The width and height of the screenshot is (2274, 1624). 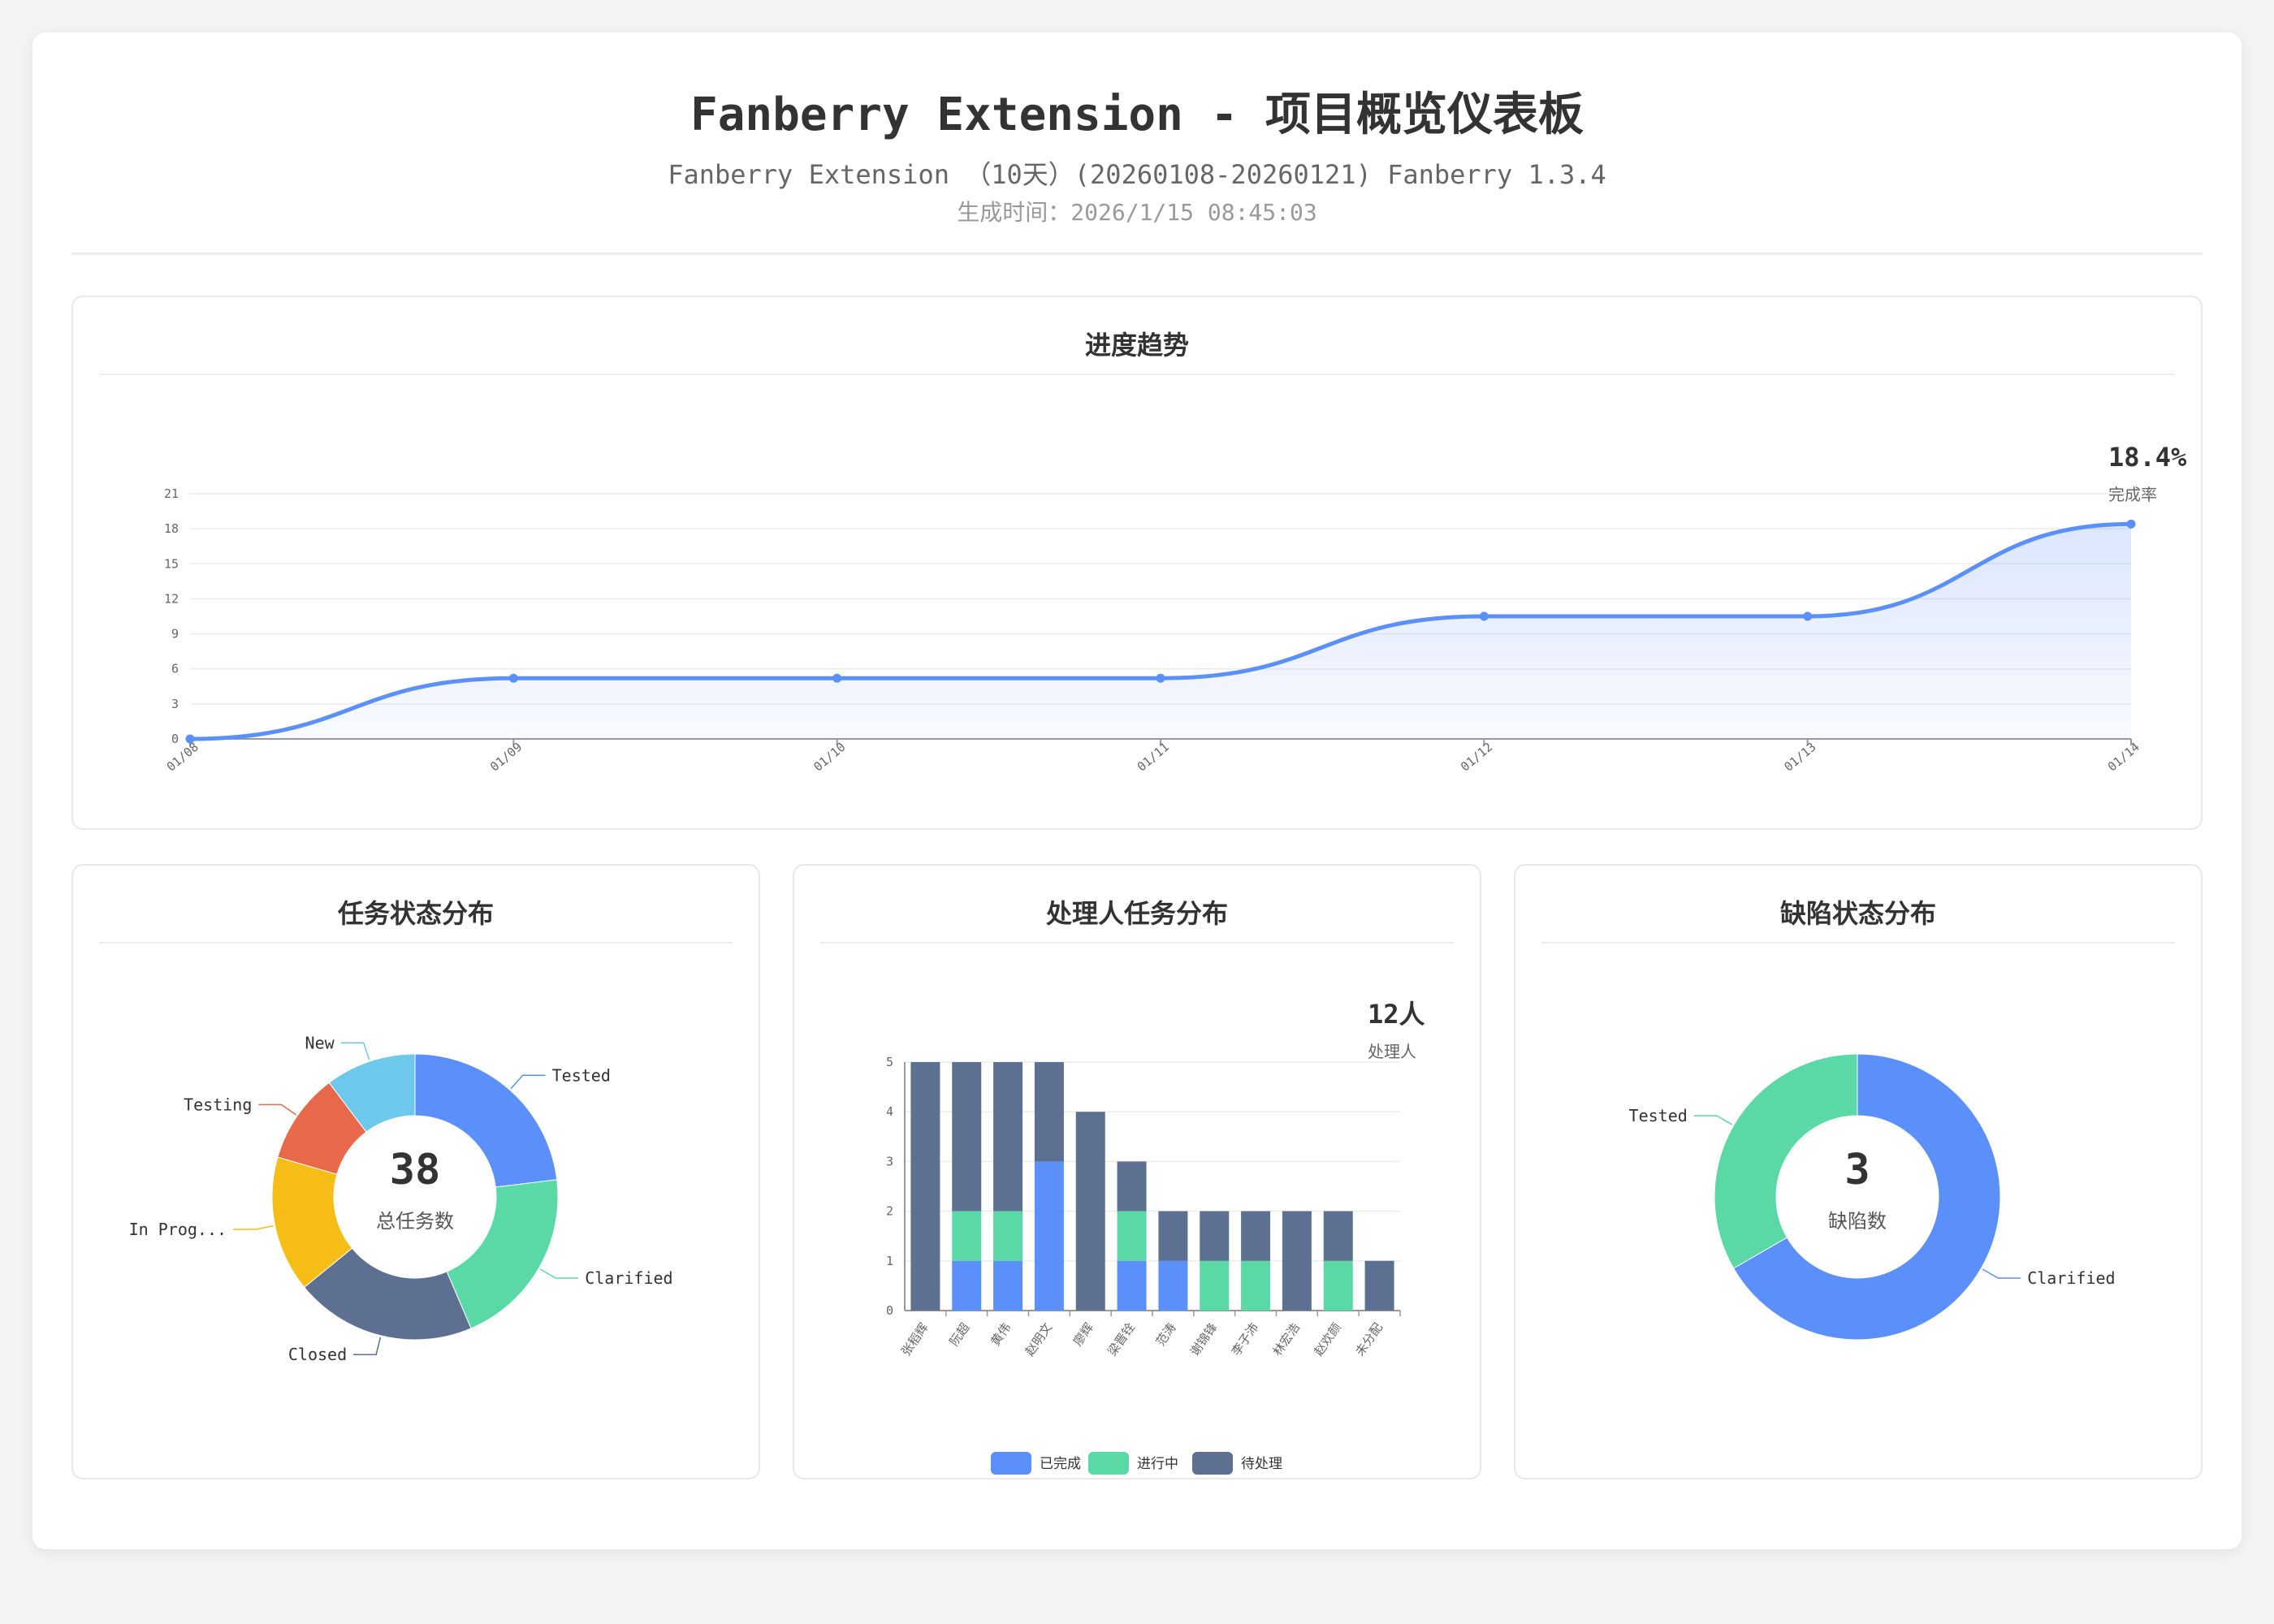 What do you see at coordinates (1392, 1051) in the screenshot?
I see `assignee-count-label: 处理人` at bounding box center [1392, 1051].